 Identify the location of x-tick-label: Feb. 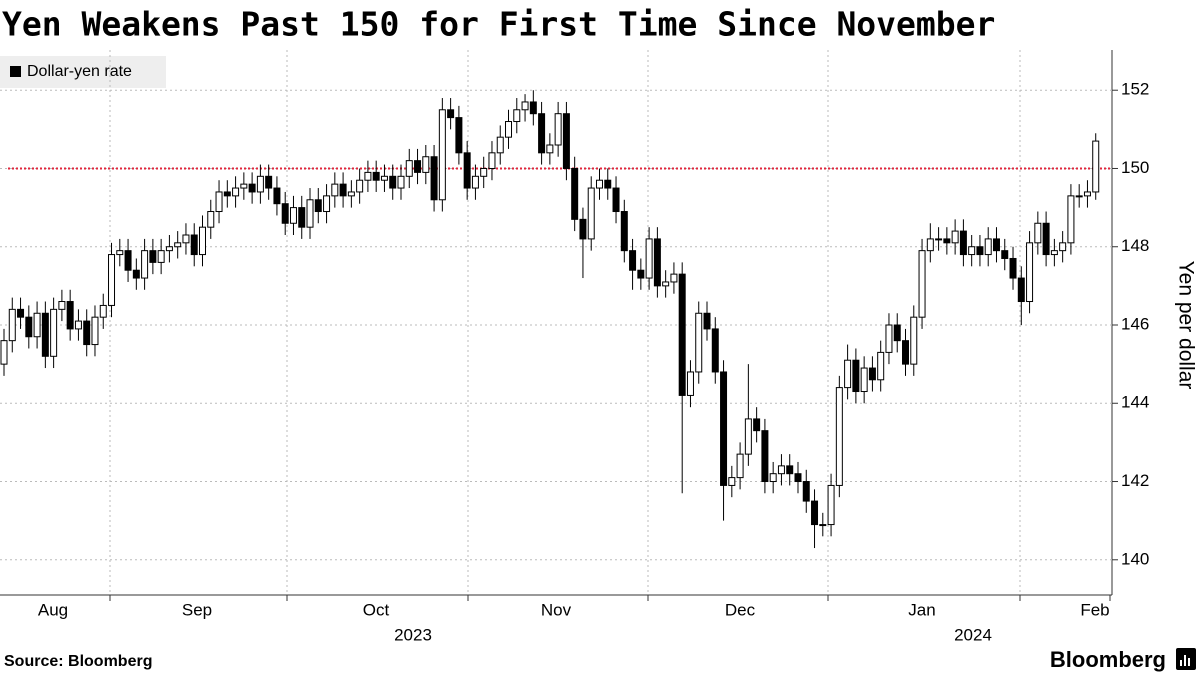
(1094, 609).